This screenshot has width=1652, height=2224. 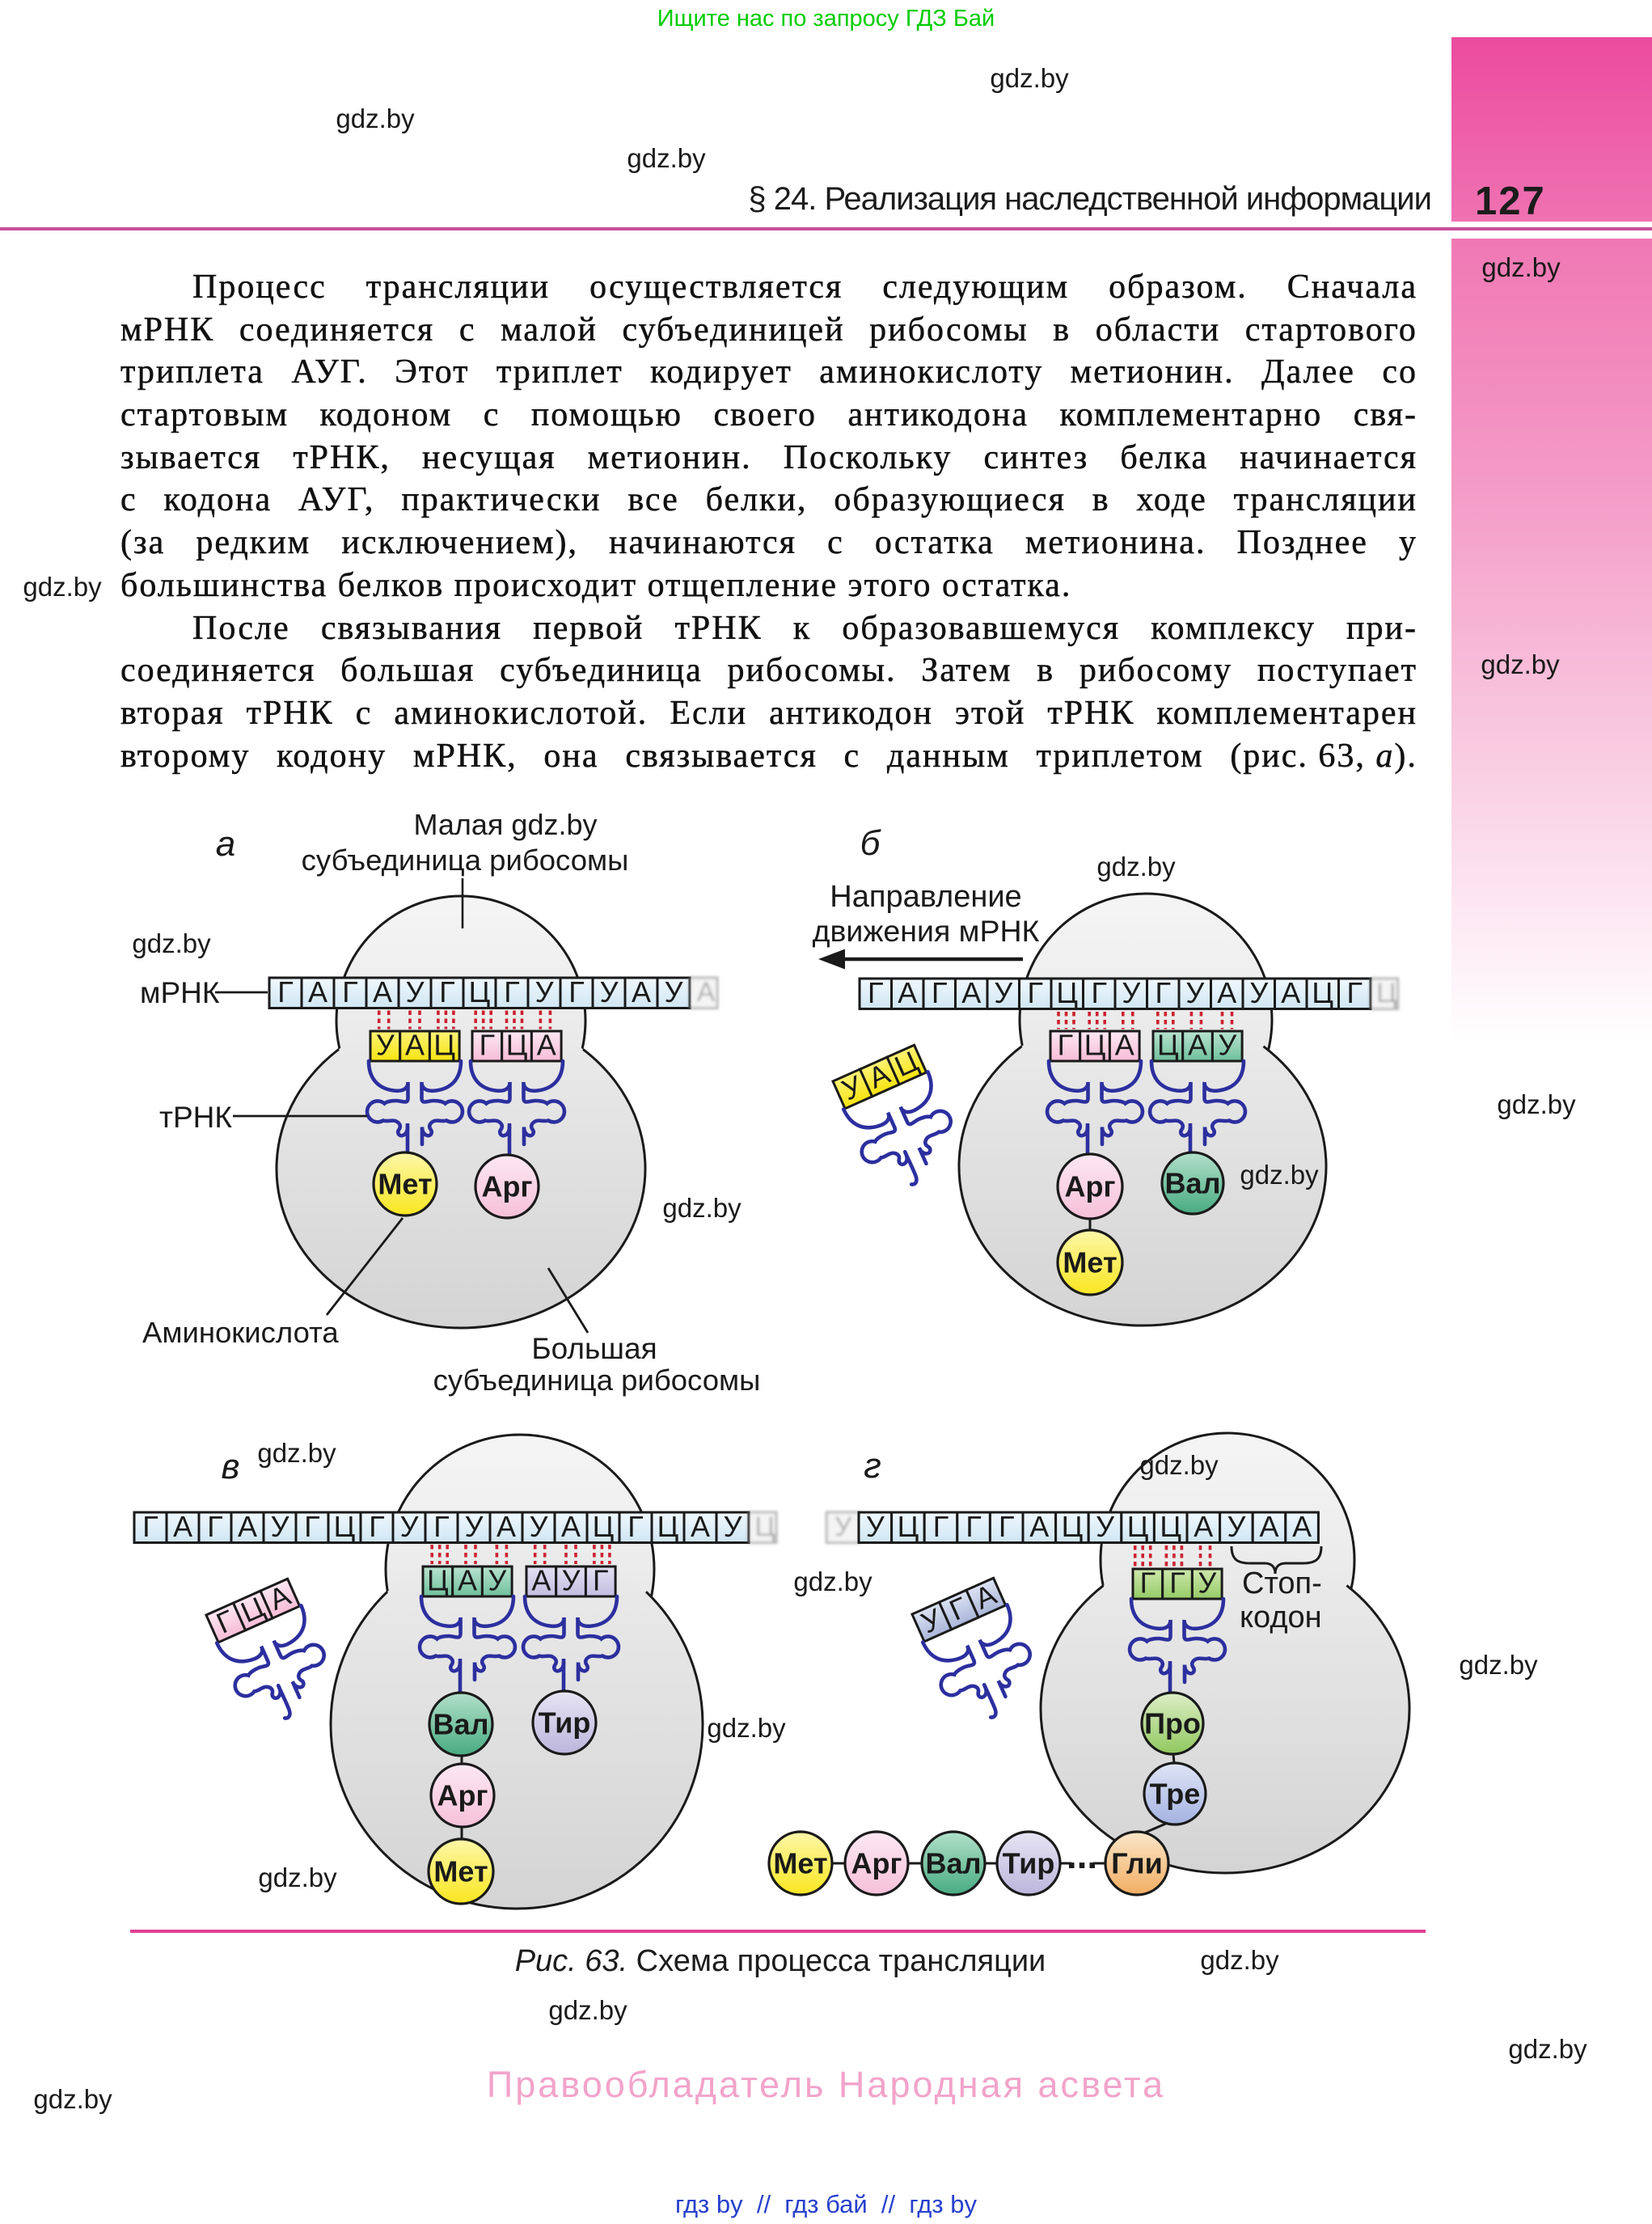 I want to click on svg-text: Малая gdz.by, so click(x=505, y=824).